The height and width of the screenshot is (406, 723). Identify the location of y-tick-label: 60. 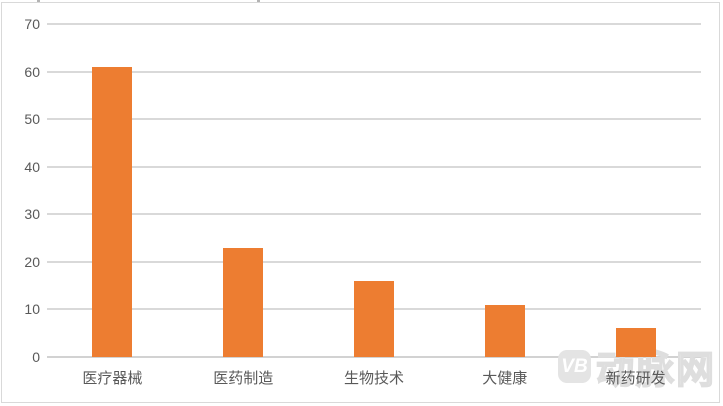
(32, 71).